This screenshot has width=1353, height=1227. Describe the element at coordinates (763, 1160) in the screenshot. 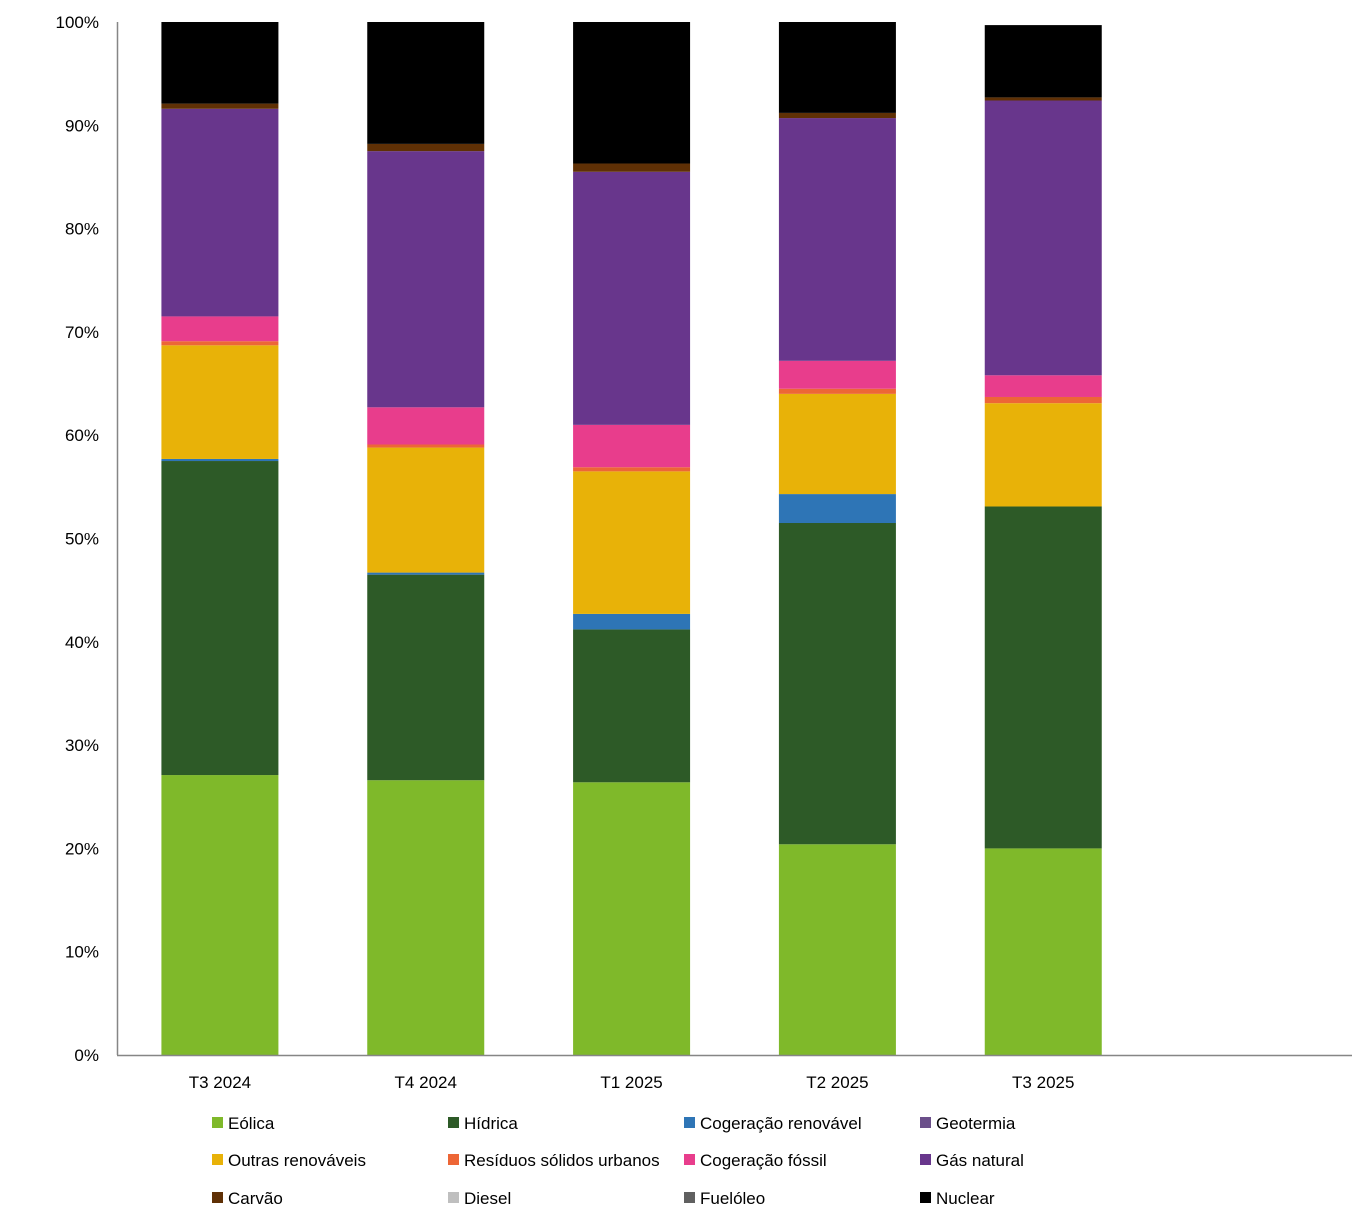

I see `legend-label: Cogeração fóssil` at that location.